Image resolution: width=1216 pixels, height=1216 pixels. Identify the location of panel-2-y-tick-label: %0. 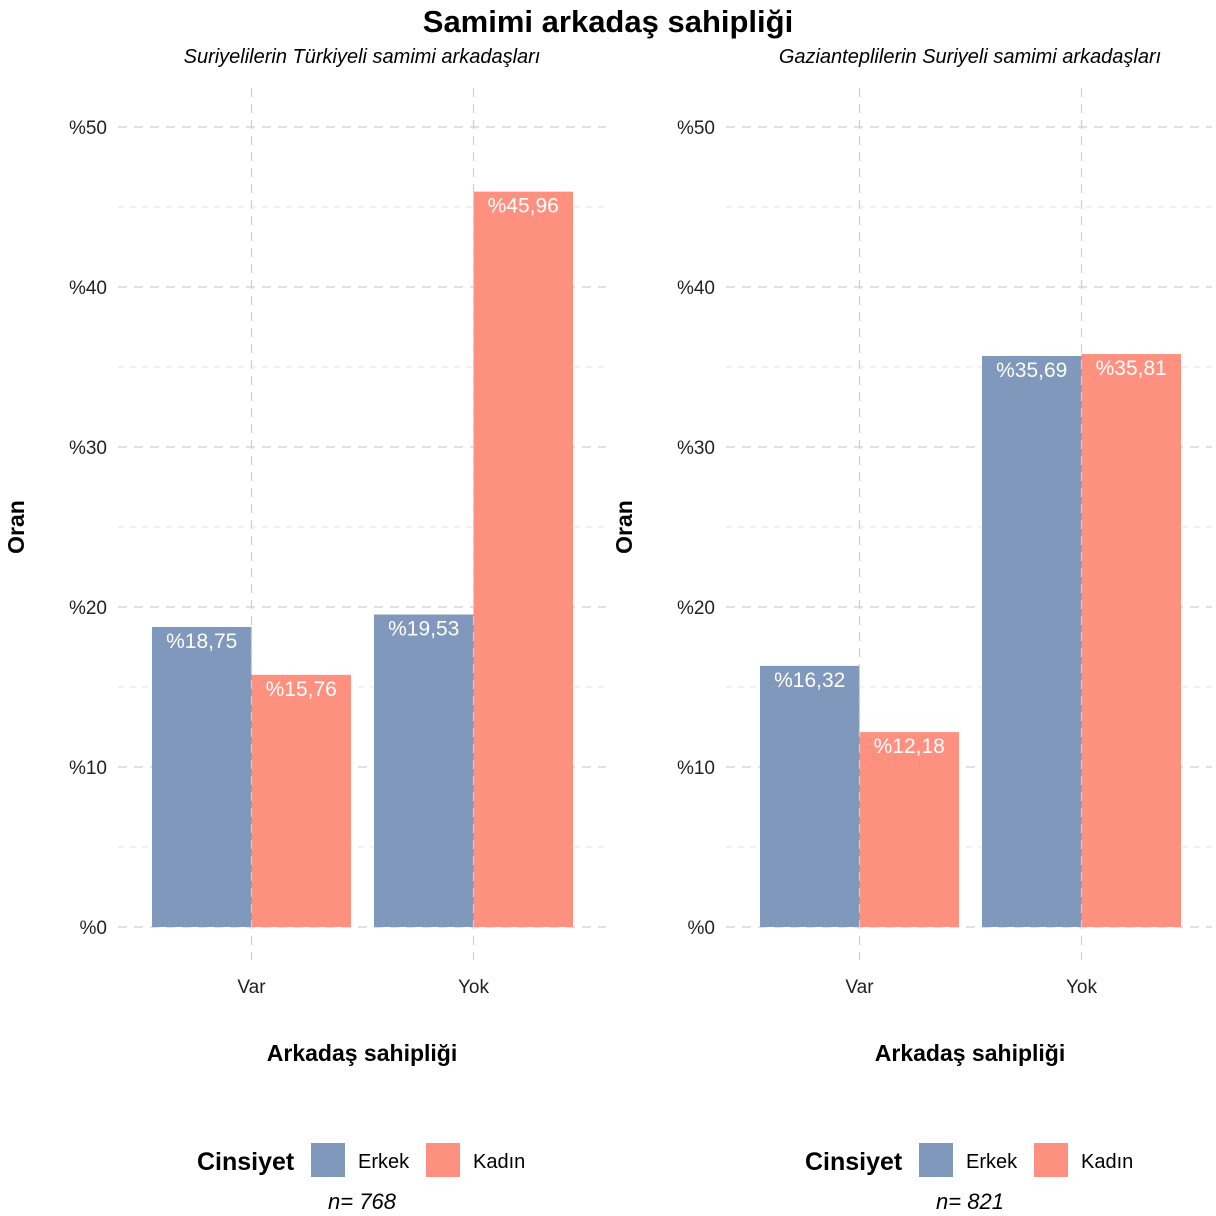
(701, 928).